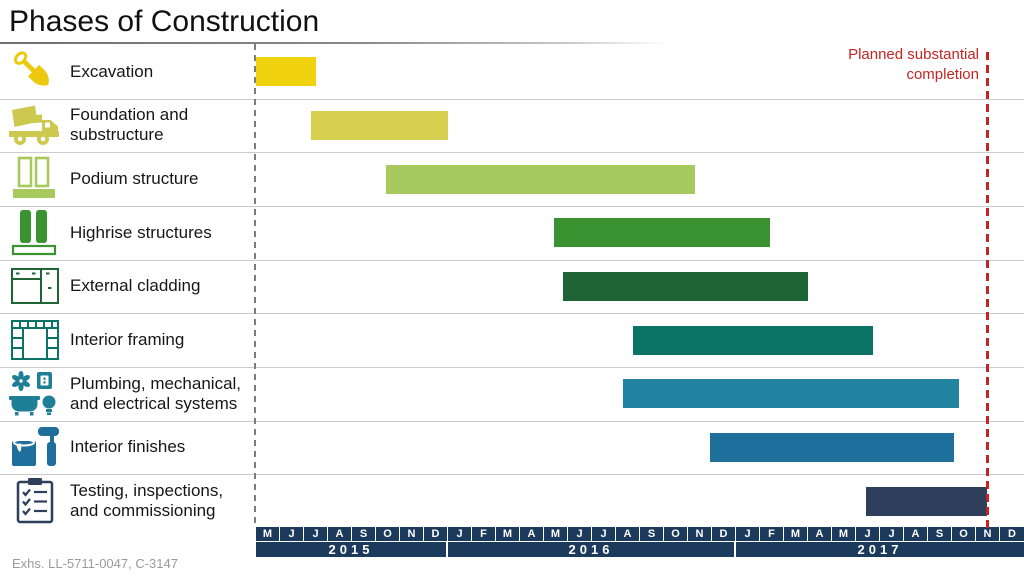  Describe the element at coordinates (35, 286) in the screenshot. I see `cladding-panels-icon` at that location.